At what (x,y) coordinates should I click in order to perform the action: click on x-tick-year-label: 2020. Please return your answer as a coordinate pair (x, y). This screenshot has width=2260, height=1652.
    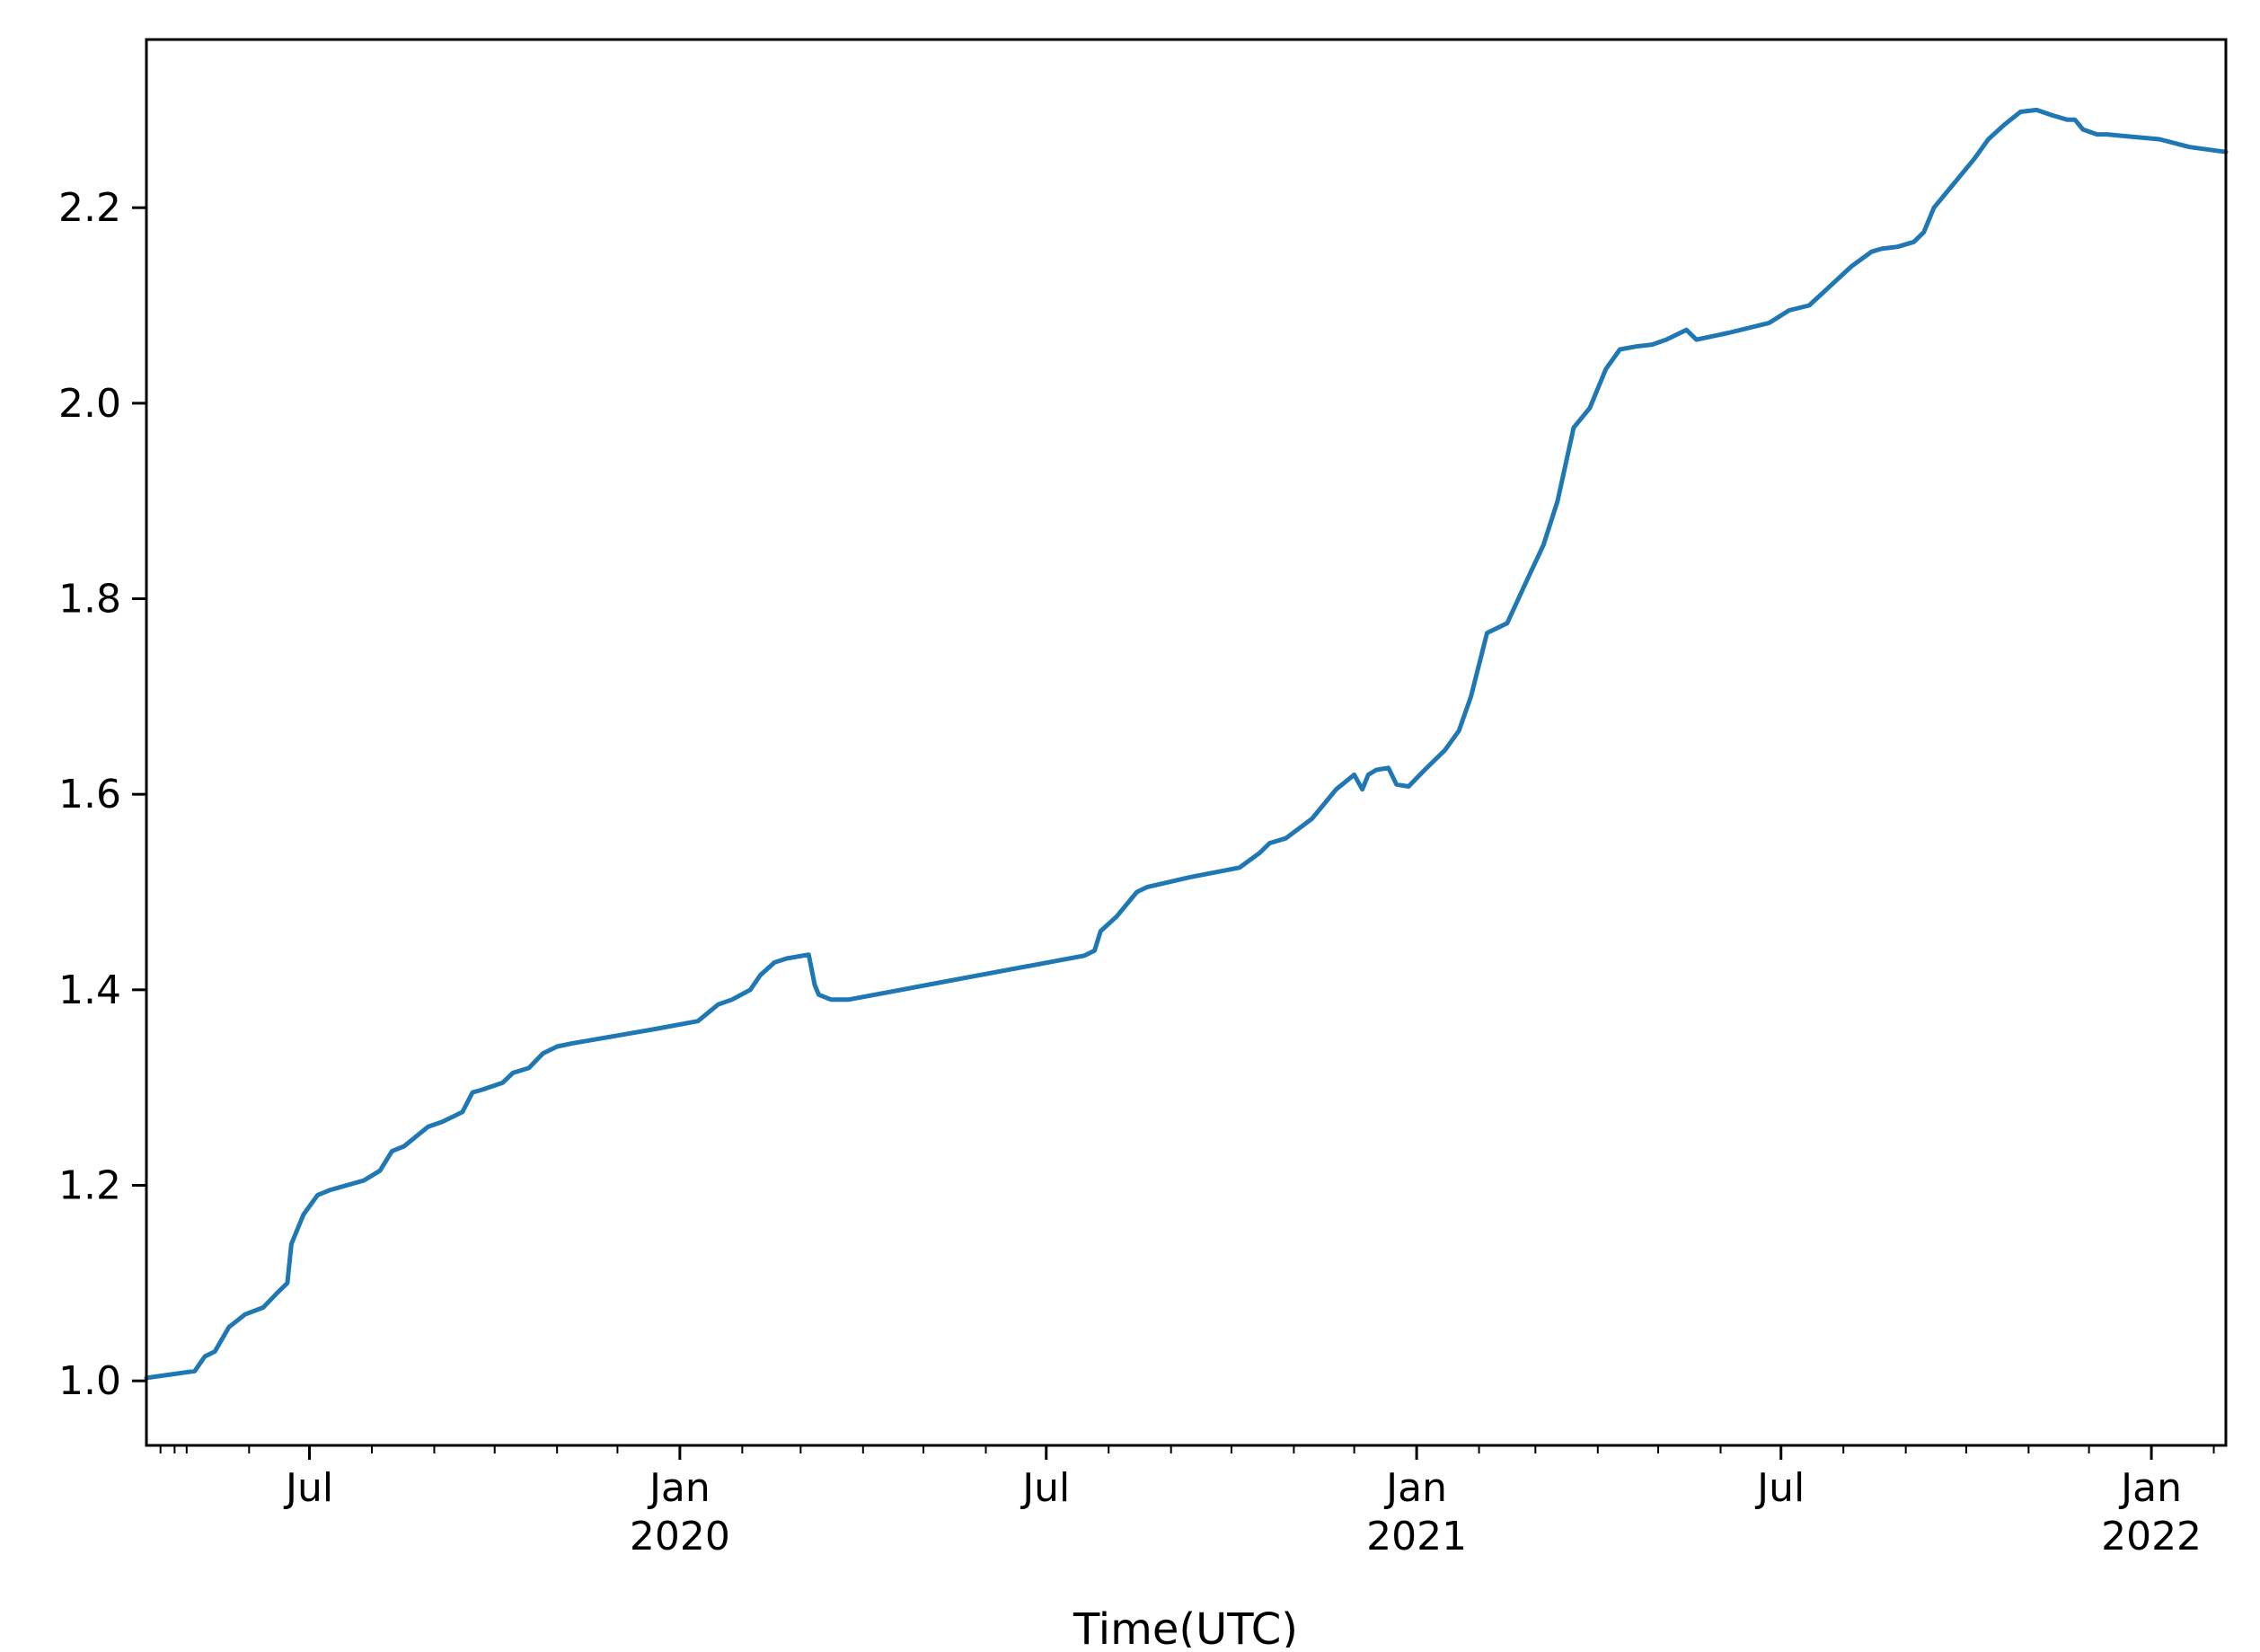
    Looking at the image, I should click on (680, 1536).